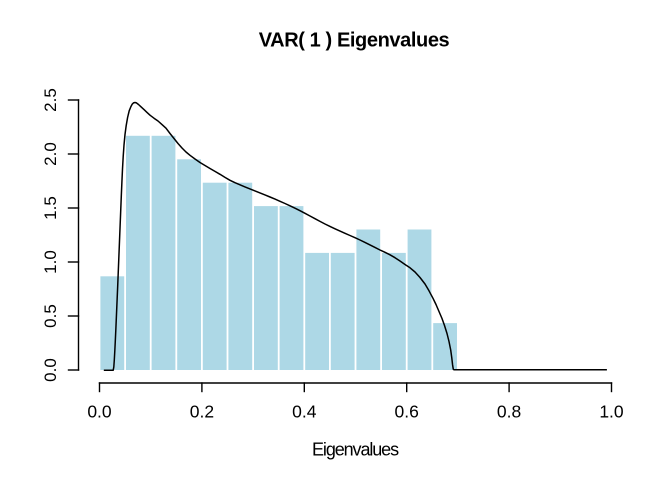 Image resolution: width=672 pixels, height=480 pixels. What do you see at coordinates (50, 316) in the screenshot?
I see `svg-text: 0.5` at bounding box center [50, 316].